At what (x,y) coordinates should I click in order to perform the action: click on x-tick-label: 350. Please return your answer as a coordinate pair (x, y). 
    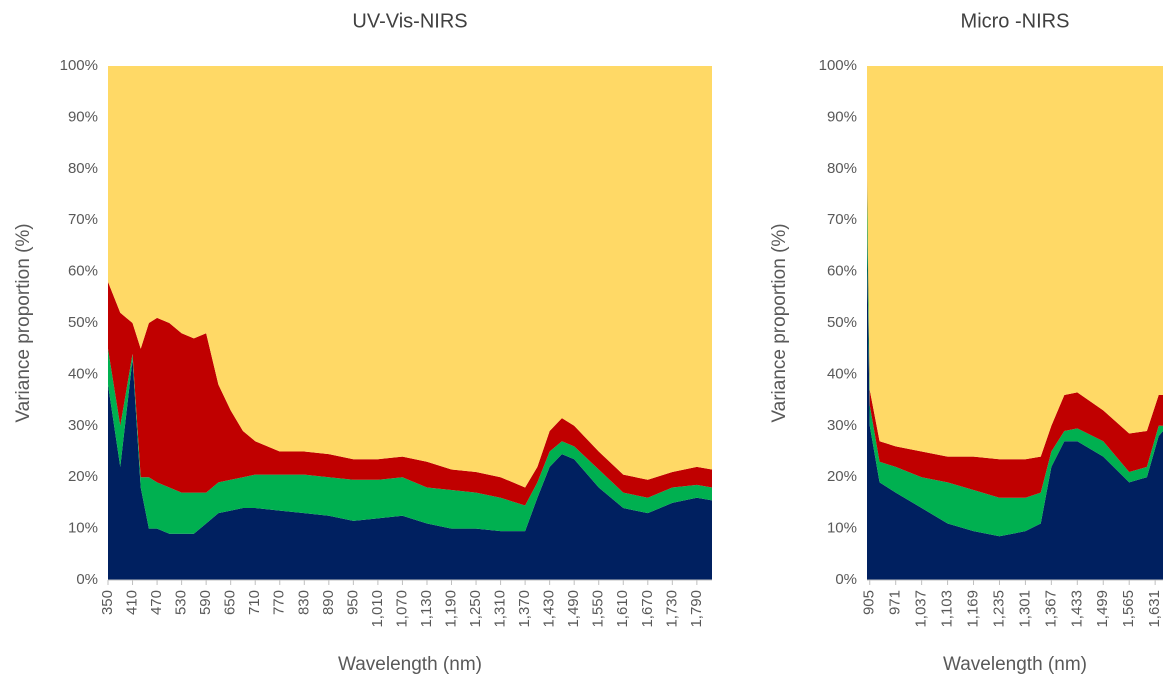
    Looking at the image, I should click on (107, 602).